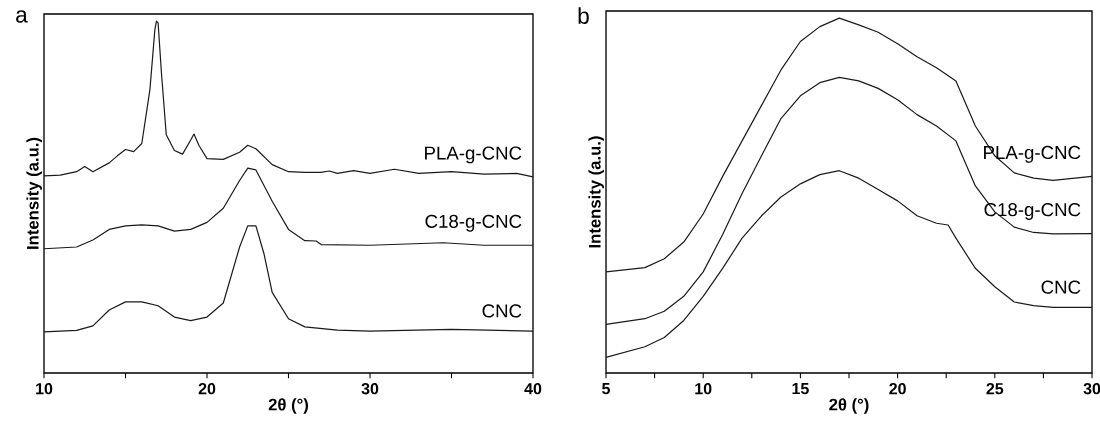  I want to click on text: b, so click(583, 15).